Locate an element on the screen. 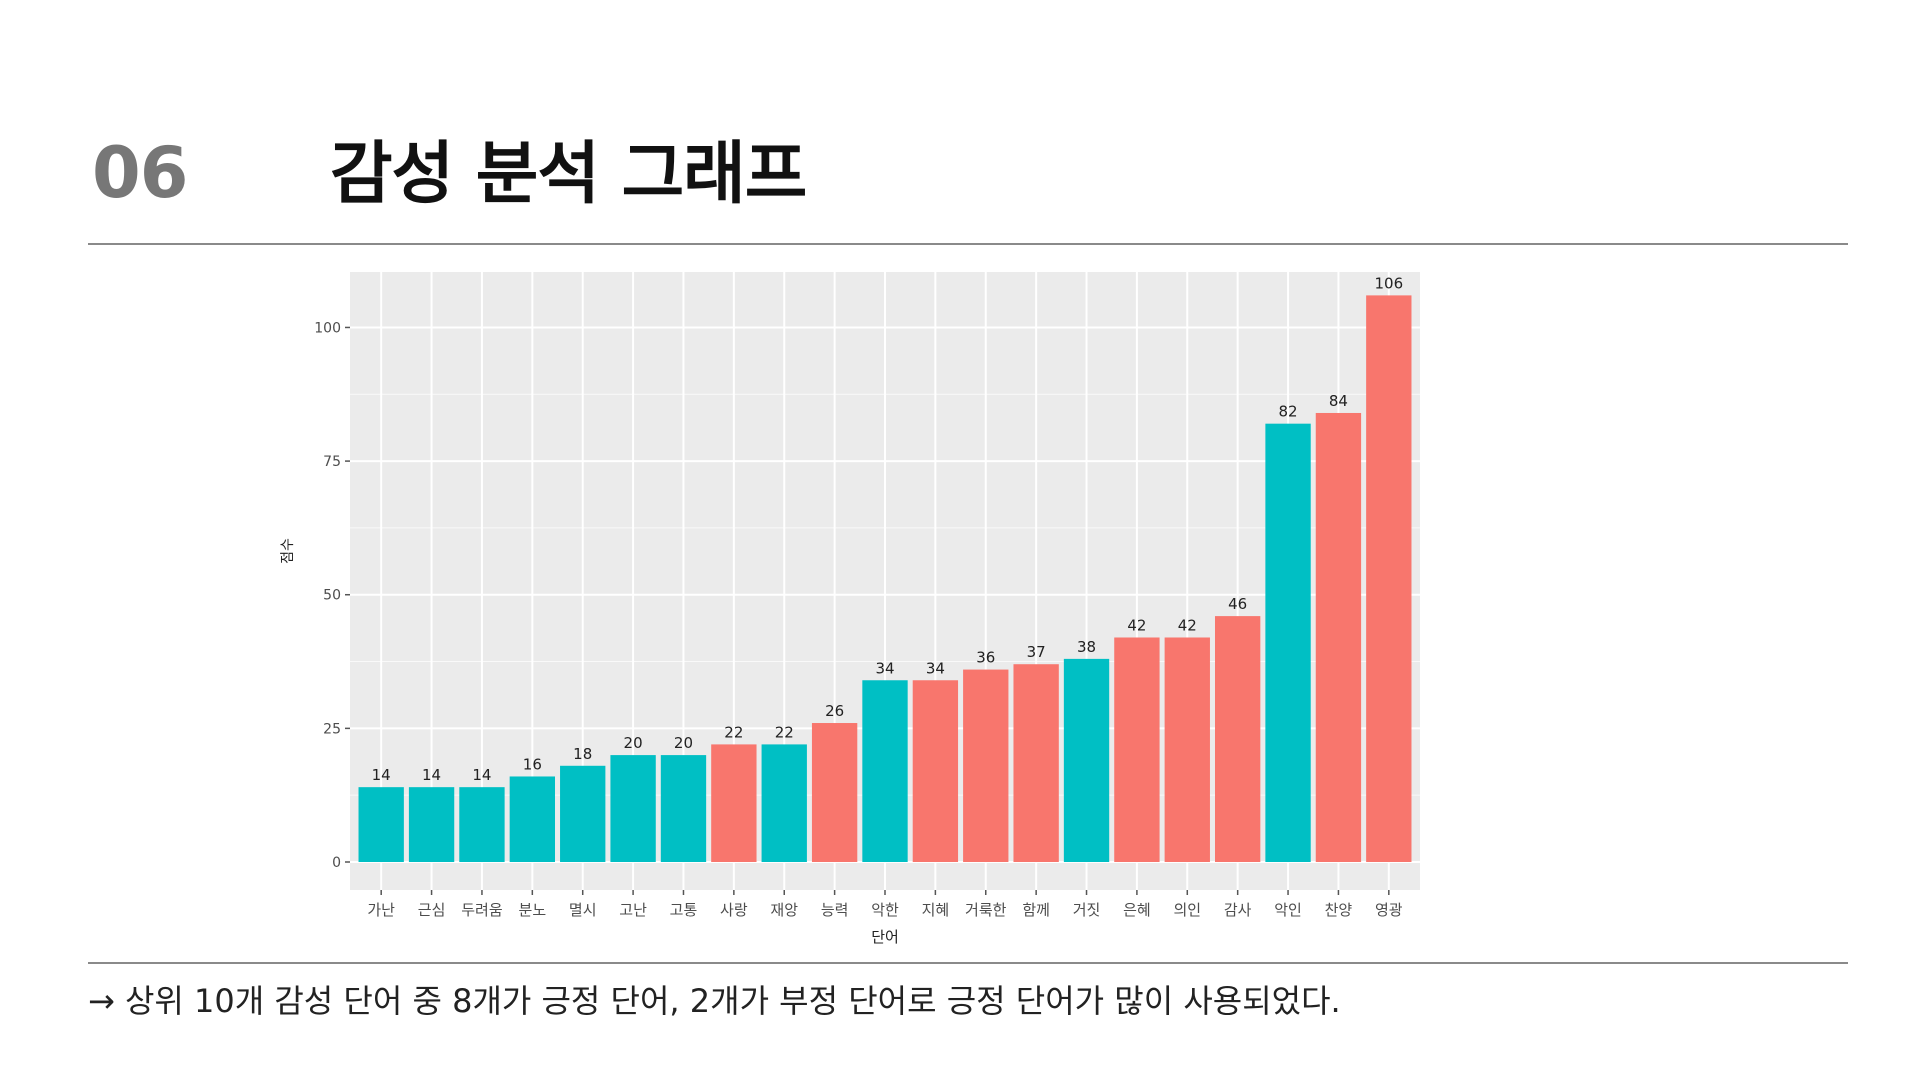 This screenshot has width=1920, height=1080. x-tick-label: 감사 is located at coordinates (1238, 910).